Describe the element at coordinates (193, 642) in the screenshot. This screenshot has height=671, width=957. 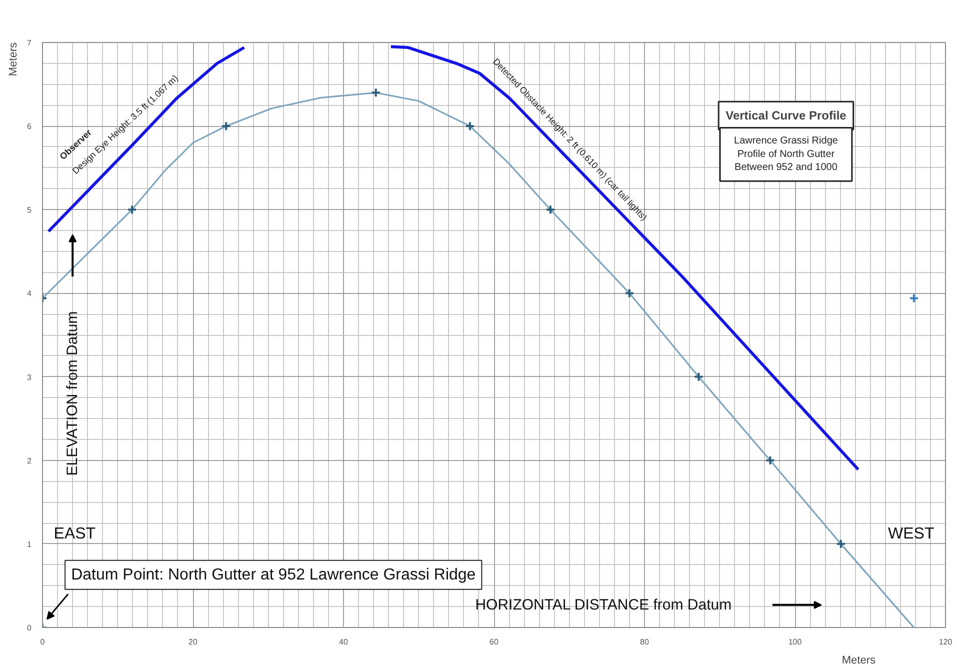
I see `x-tick-label: 20` at that location.